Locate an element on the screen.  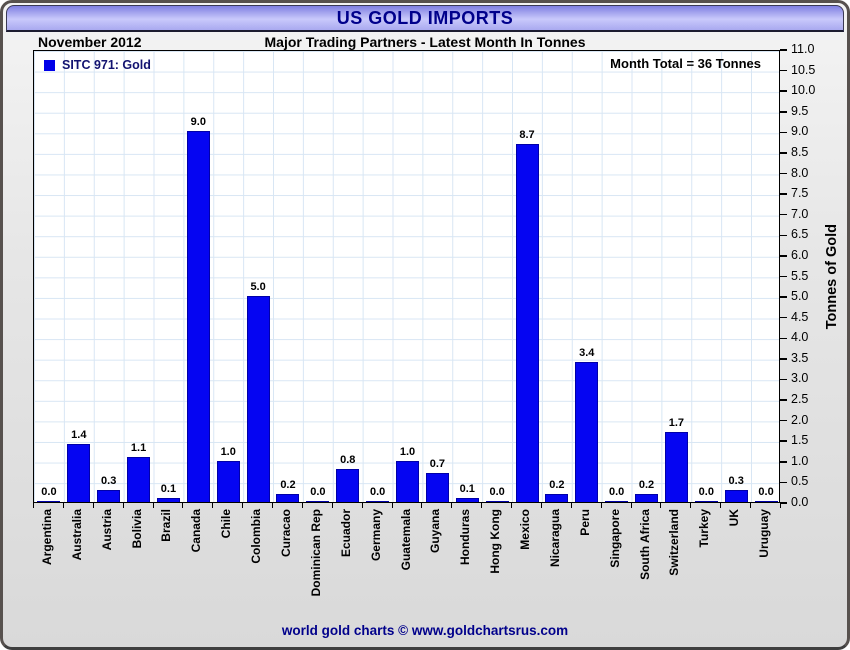
y-axis-tick-label: 10.0 is located at coordinates (803, 90).